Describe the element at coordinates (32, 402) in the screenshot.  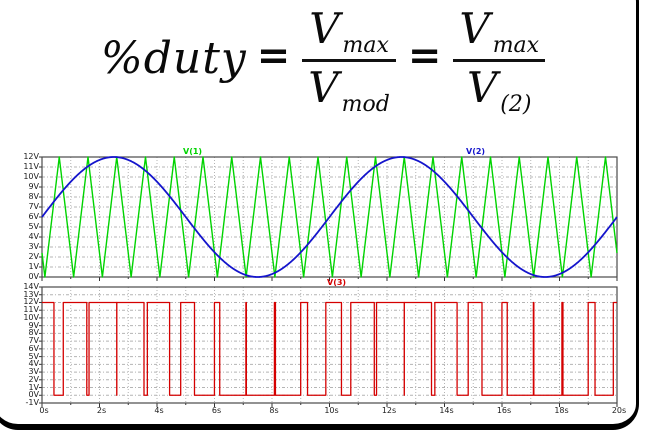
I see `y-axis-label-bottom: -1V` at that location.